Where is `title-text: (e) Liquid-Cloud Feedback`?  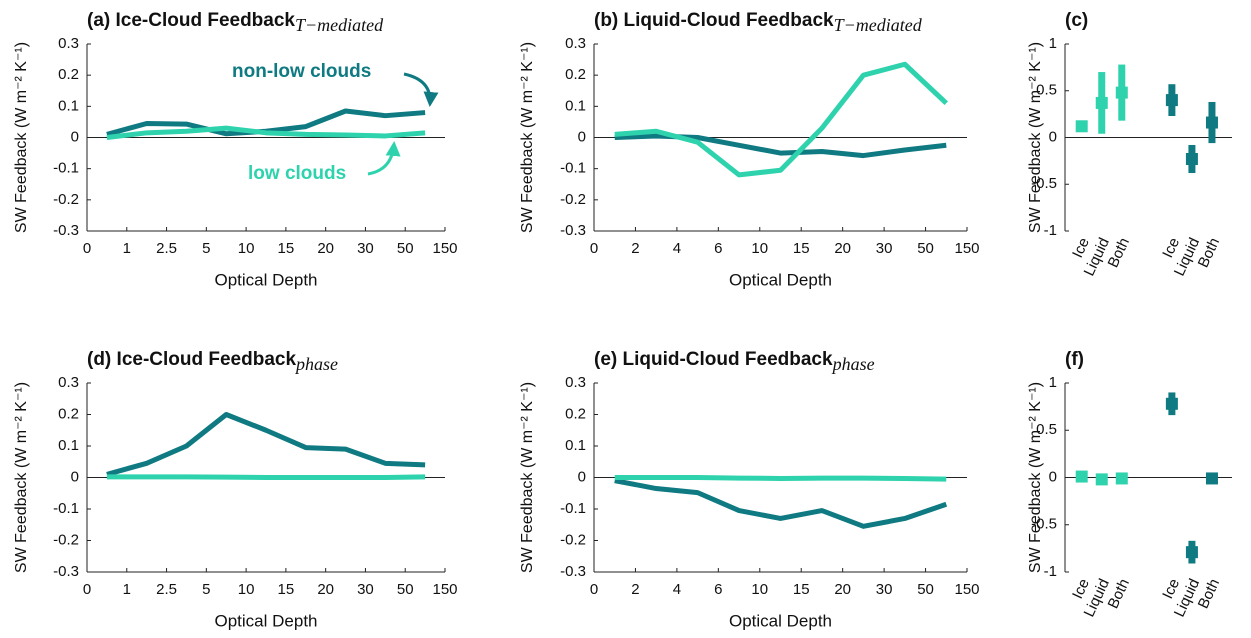
title-text: (e) Liquid-Cloud Feedback is located at coordinates (713, 359).